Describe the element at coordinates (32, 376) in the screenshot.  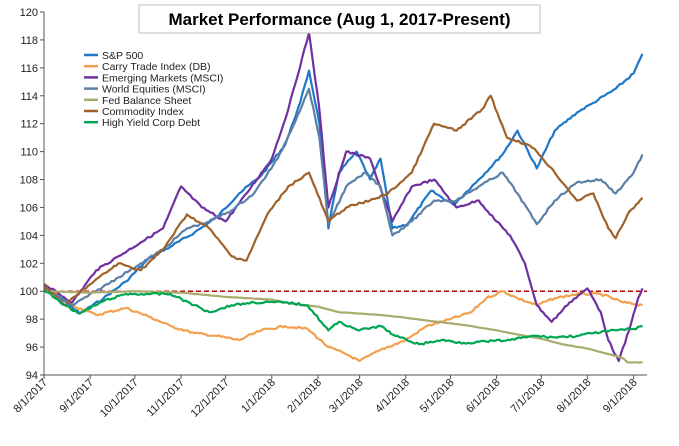
I see `y-tick-label: 94` at that location.